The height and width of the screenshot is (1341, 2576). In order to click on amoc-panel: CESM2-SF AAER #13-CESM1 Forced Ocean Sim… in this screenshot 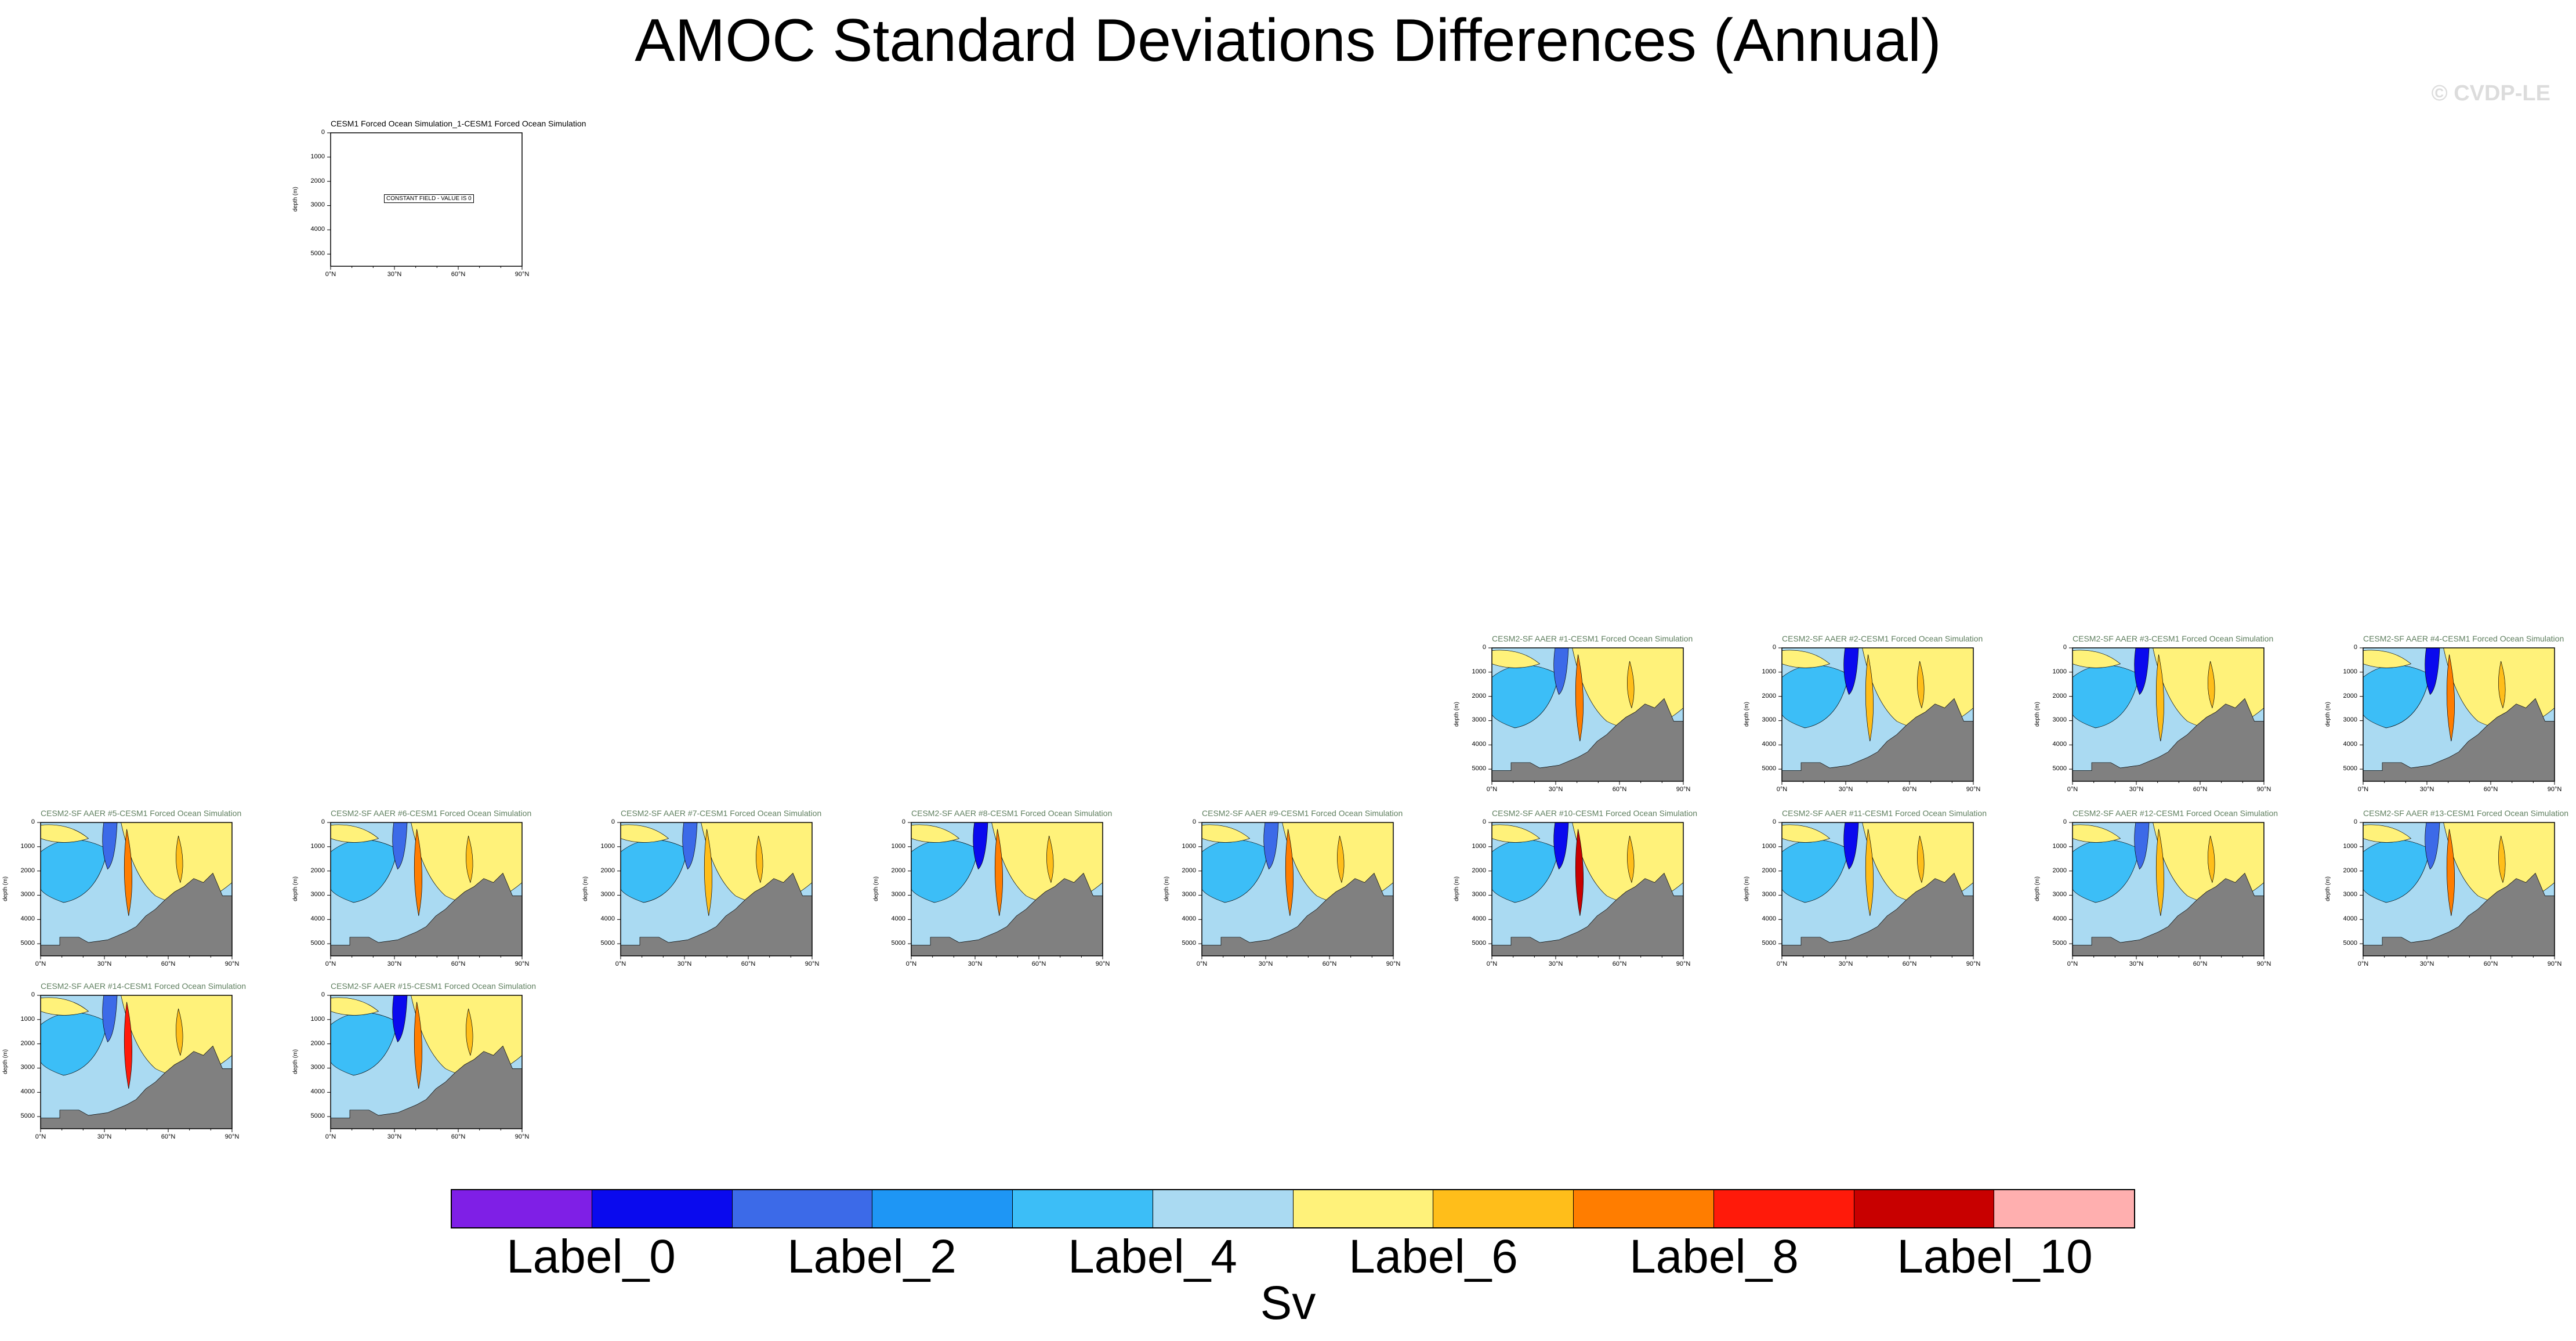, I will do `click(2446, 888)`.